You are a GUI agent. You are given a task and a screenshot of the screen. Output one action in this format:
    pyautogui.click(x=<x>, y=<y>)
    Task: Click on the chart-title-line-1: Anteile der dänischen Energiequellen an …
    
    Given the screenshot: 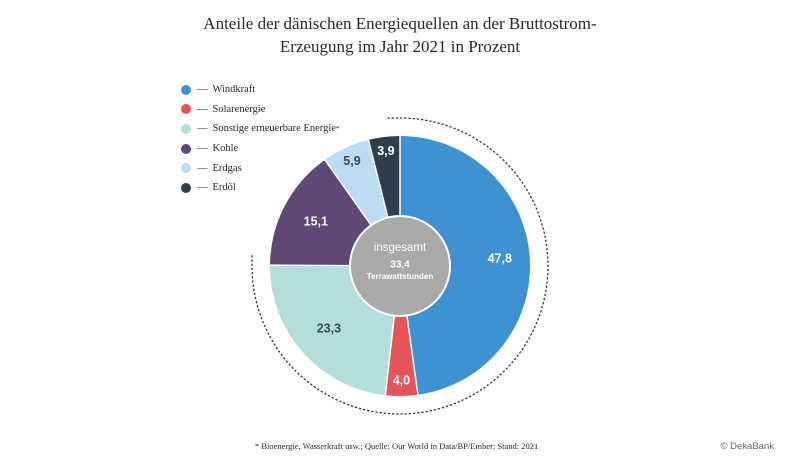 What is the action you would take?
    pyautogui.click(x=400, y=23)
    